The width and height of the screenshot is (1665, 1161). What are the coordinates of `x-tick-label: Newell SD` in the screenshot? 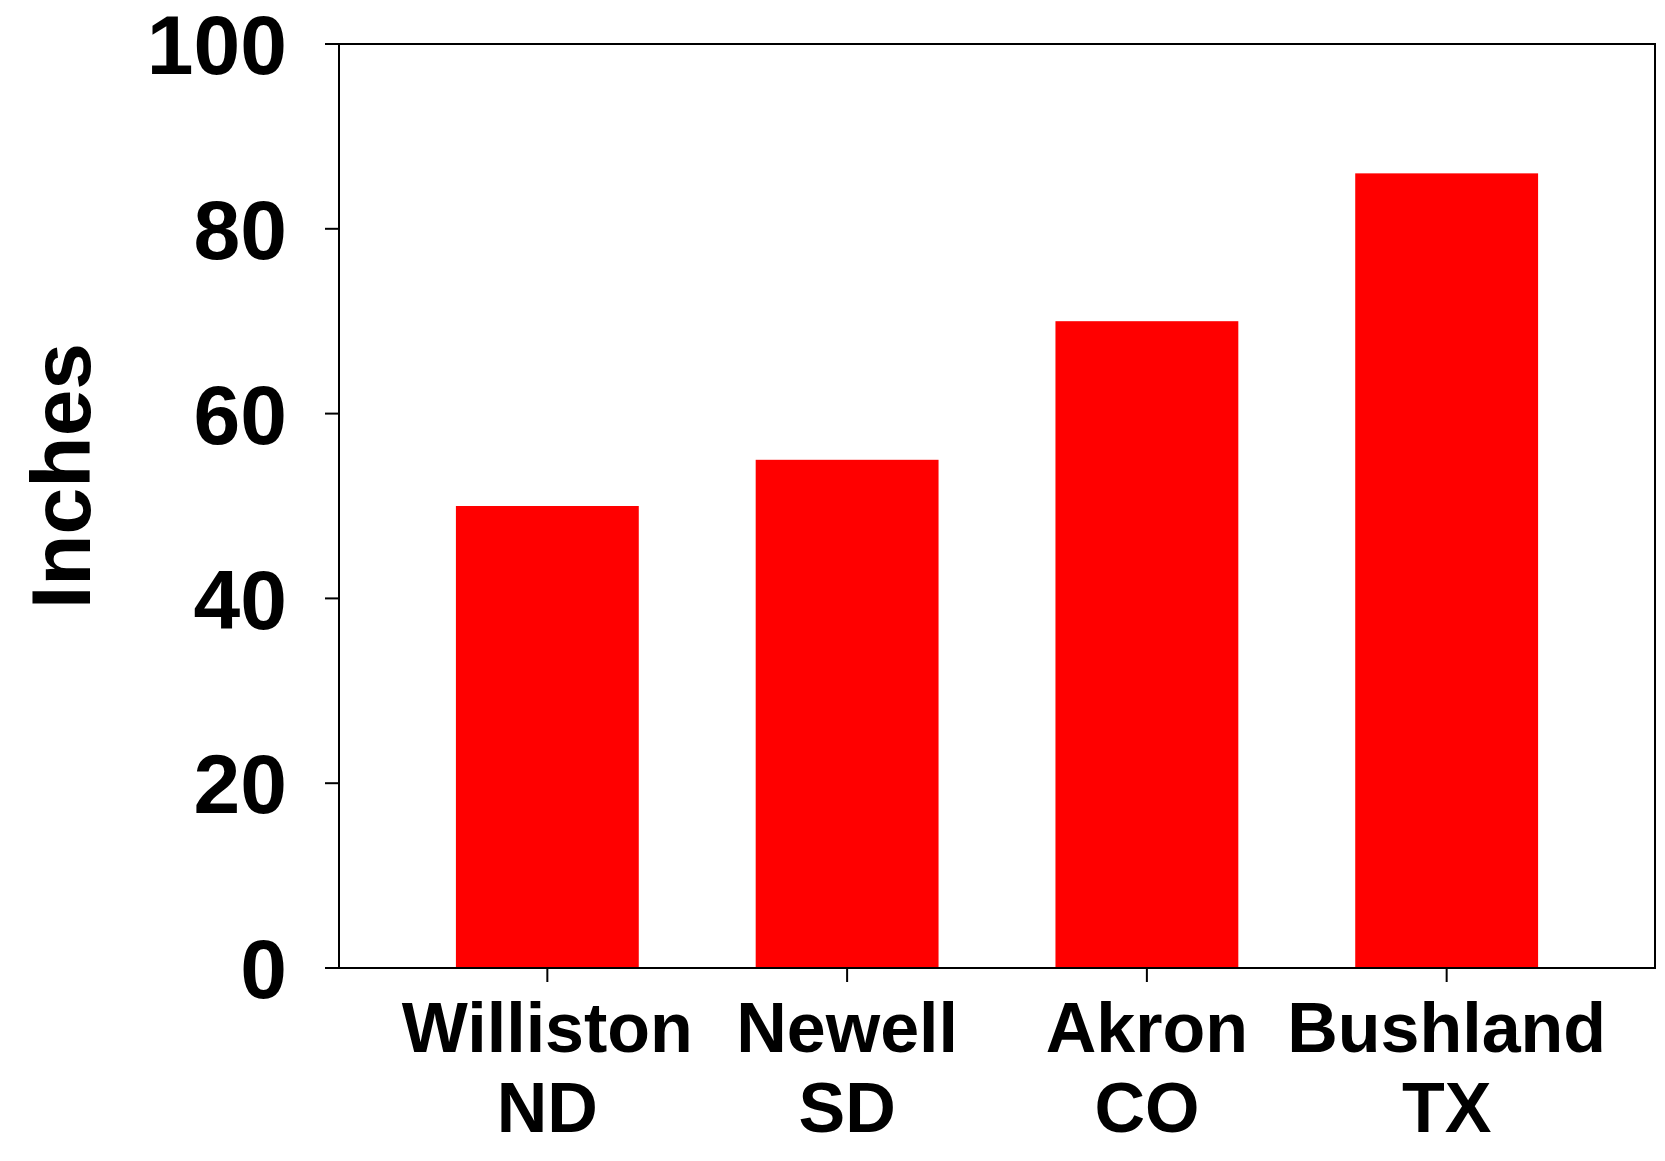 It's located at (847, 1068).